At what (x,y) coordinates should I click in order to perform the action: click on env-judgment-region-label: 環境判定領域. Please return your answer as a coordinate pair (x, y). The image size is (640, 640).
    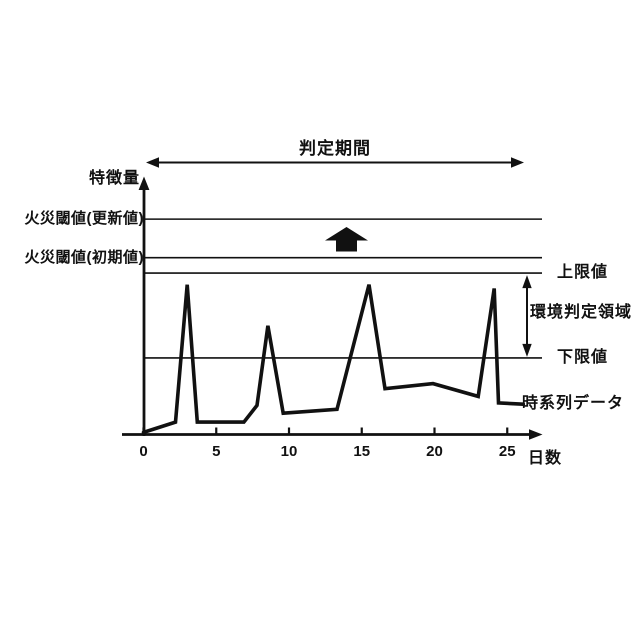
    Looking at the image, I should click on (581, 312).